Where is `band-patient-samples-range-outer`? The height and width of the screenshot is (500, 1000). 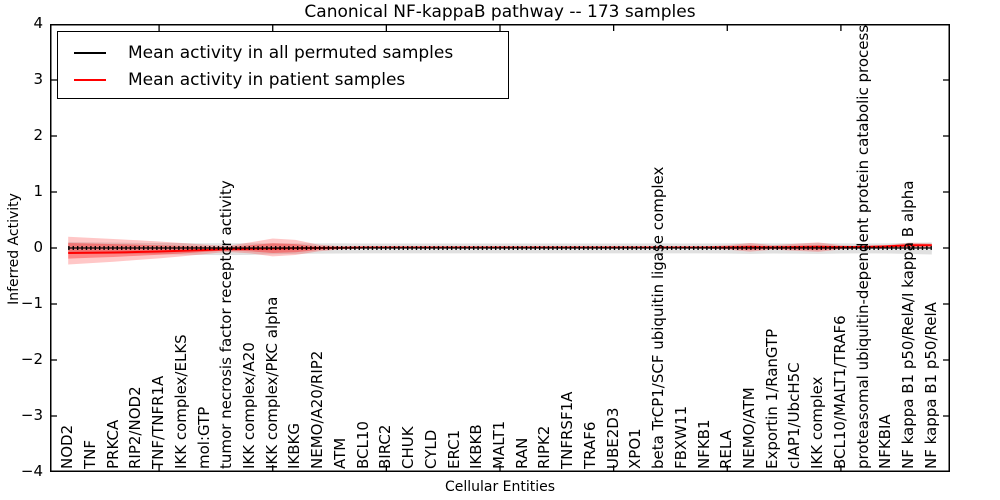 band-patient-samples-range-outer is located at coordinates (500, 250).